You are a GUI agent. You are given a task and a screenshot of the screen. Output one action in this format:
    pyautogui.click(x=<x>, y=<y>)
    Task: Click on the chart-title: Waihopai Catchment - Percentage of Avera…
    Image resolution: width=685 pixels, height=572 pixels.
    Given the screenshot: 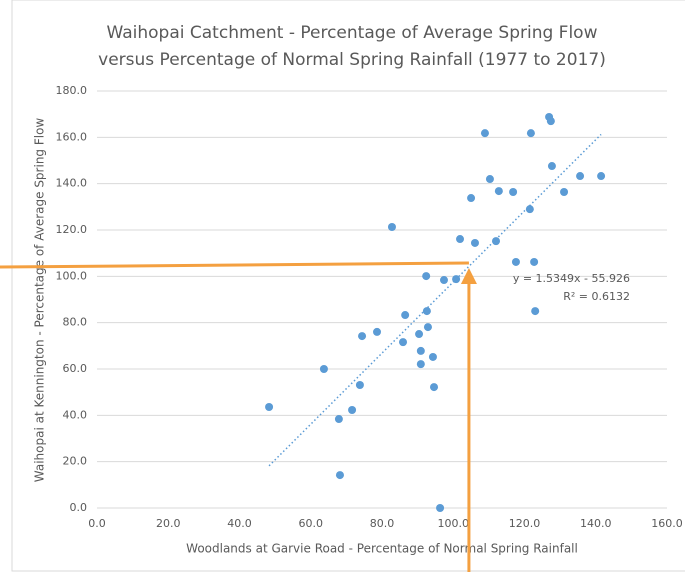 What is the action you would take?
    pyautogui.click(x=352, y=33)
    